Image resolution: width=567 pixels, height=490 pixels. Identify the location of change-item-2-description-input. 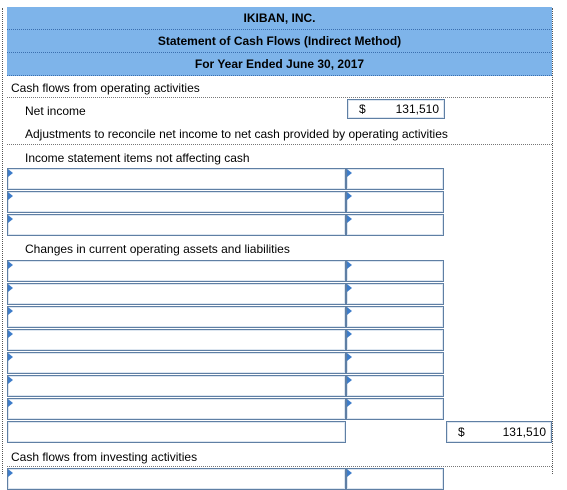
(176, 294).